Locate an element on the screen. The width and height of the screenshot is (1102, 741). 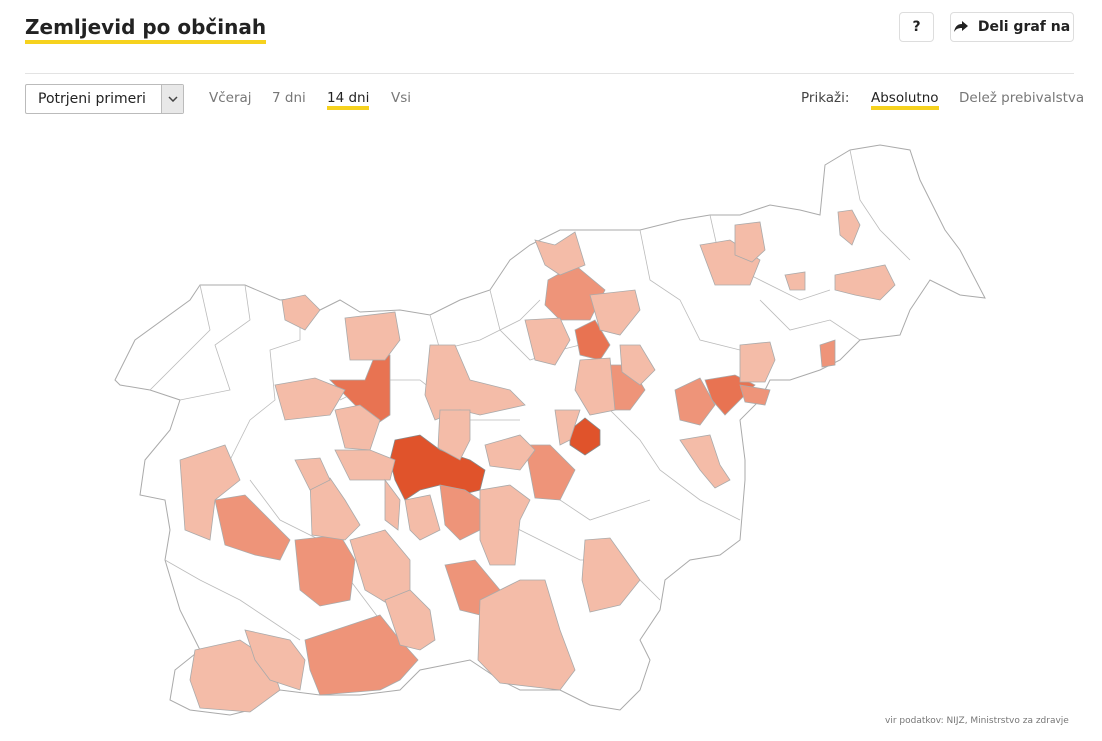
help-button: ? is located at coordinates (916, 27).